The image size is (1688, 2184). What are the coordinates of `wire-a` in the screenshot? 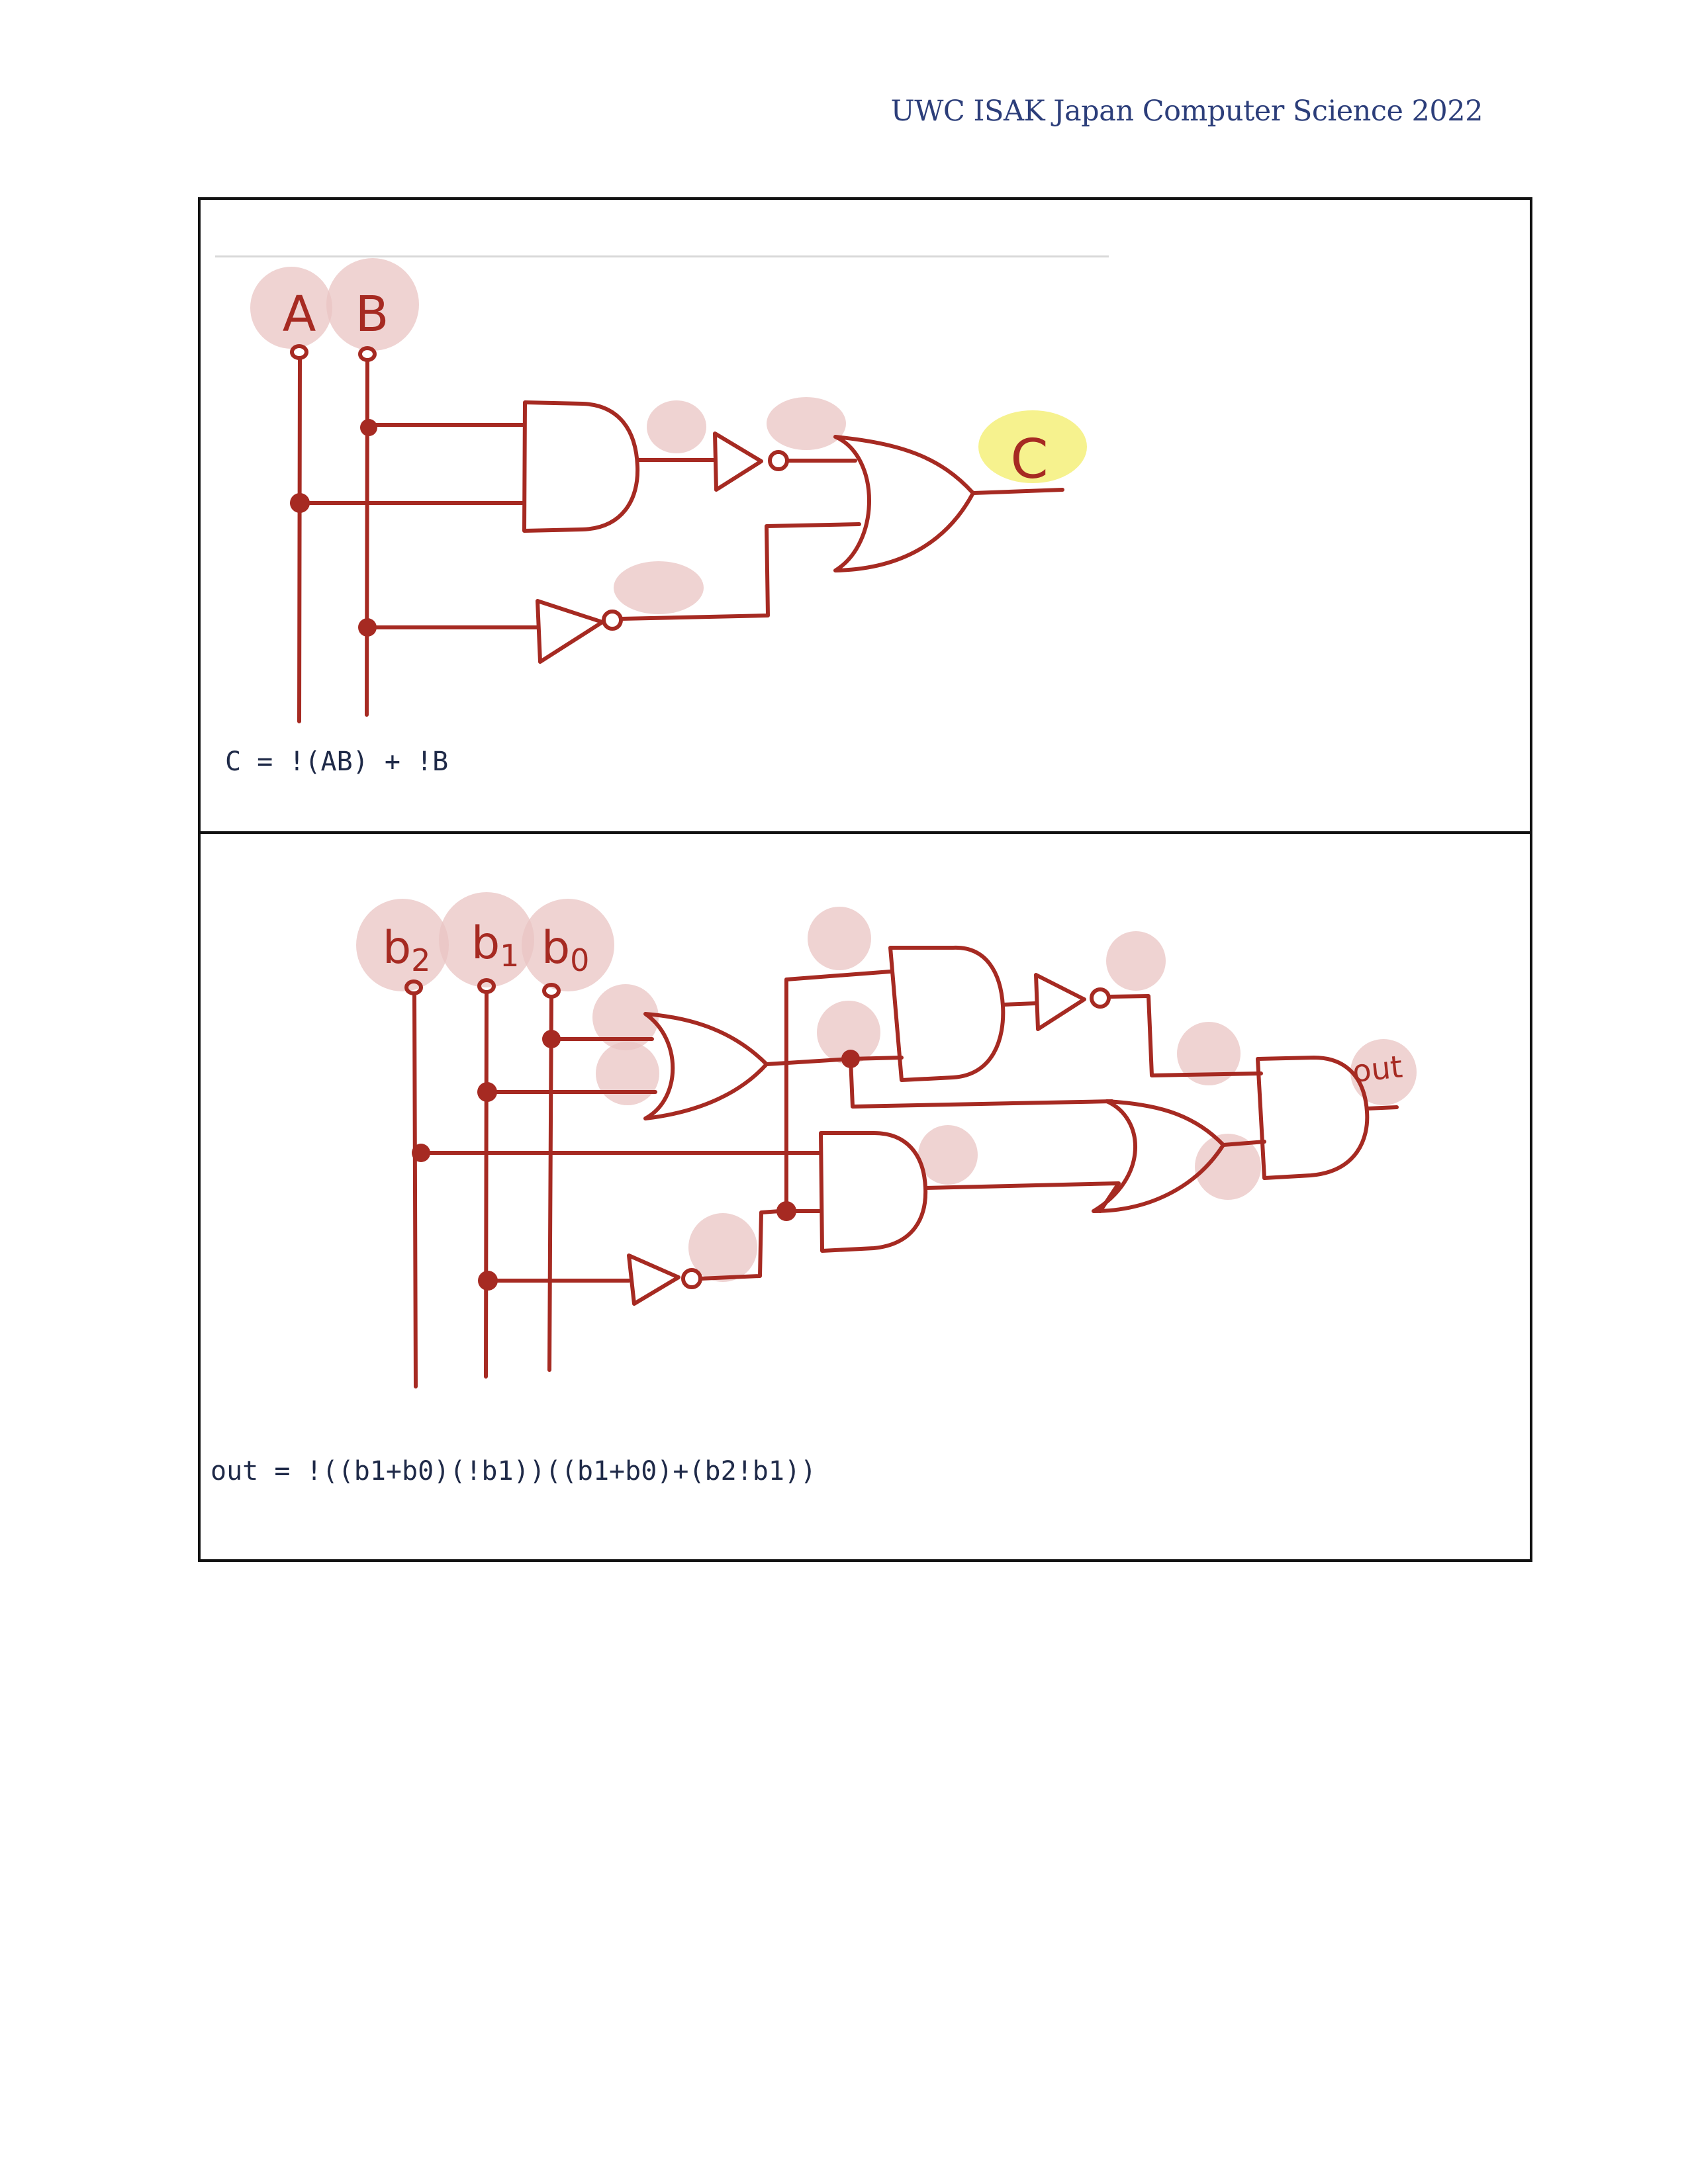 It's located at (299, 540).